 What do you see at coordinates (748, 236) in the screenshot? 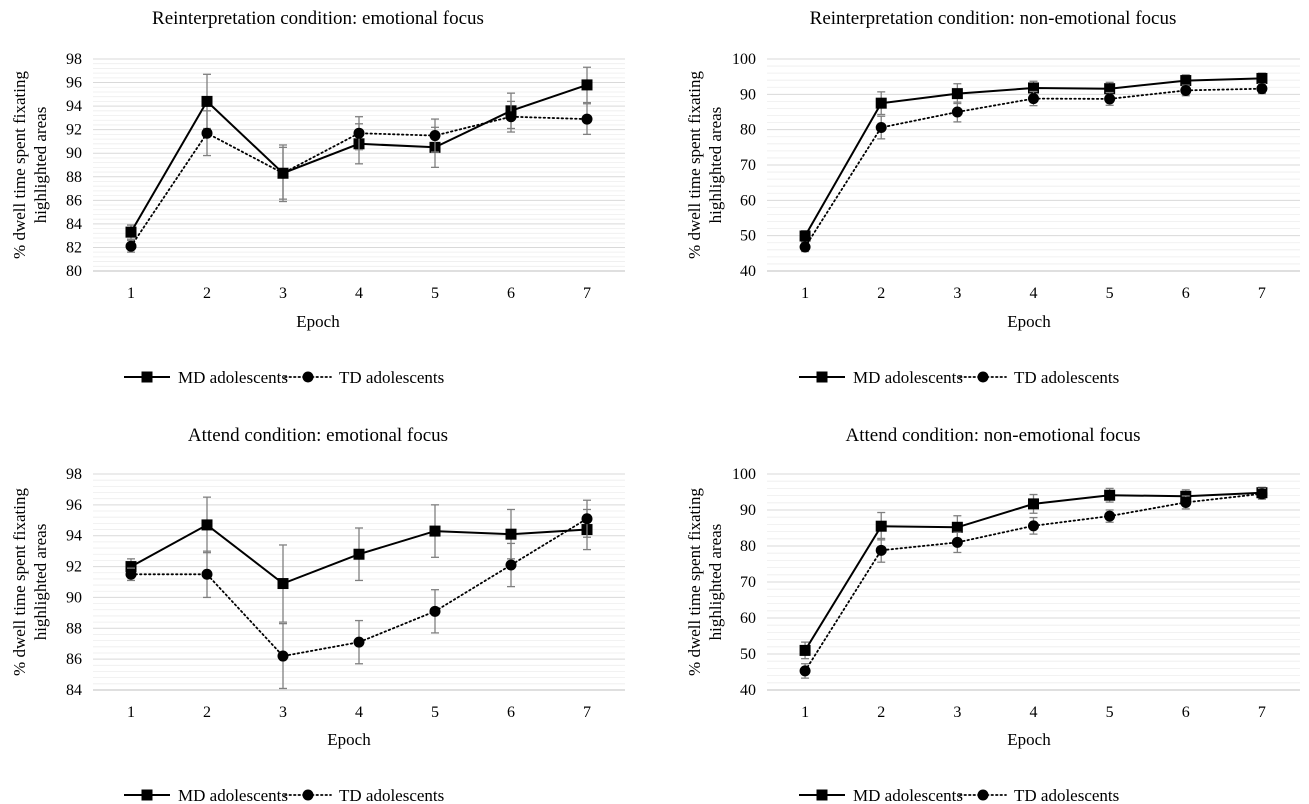
I see `y-tick-label: 50` at bounding box center [748, 236].